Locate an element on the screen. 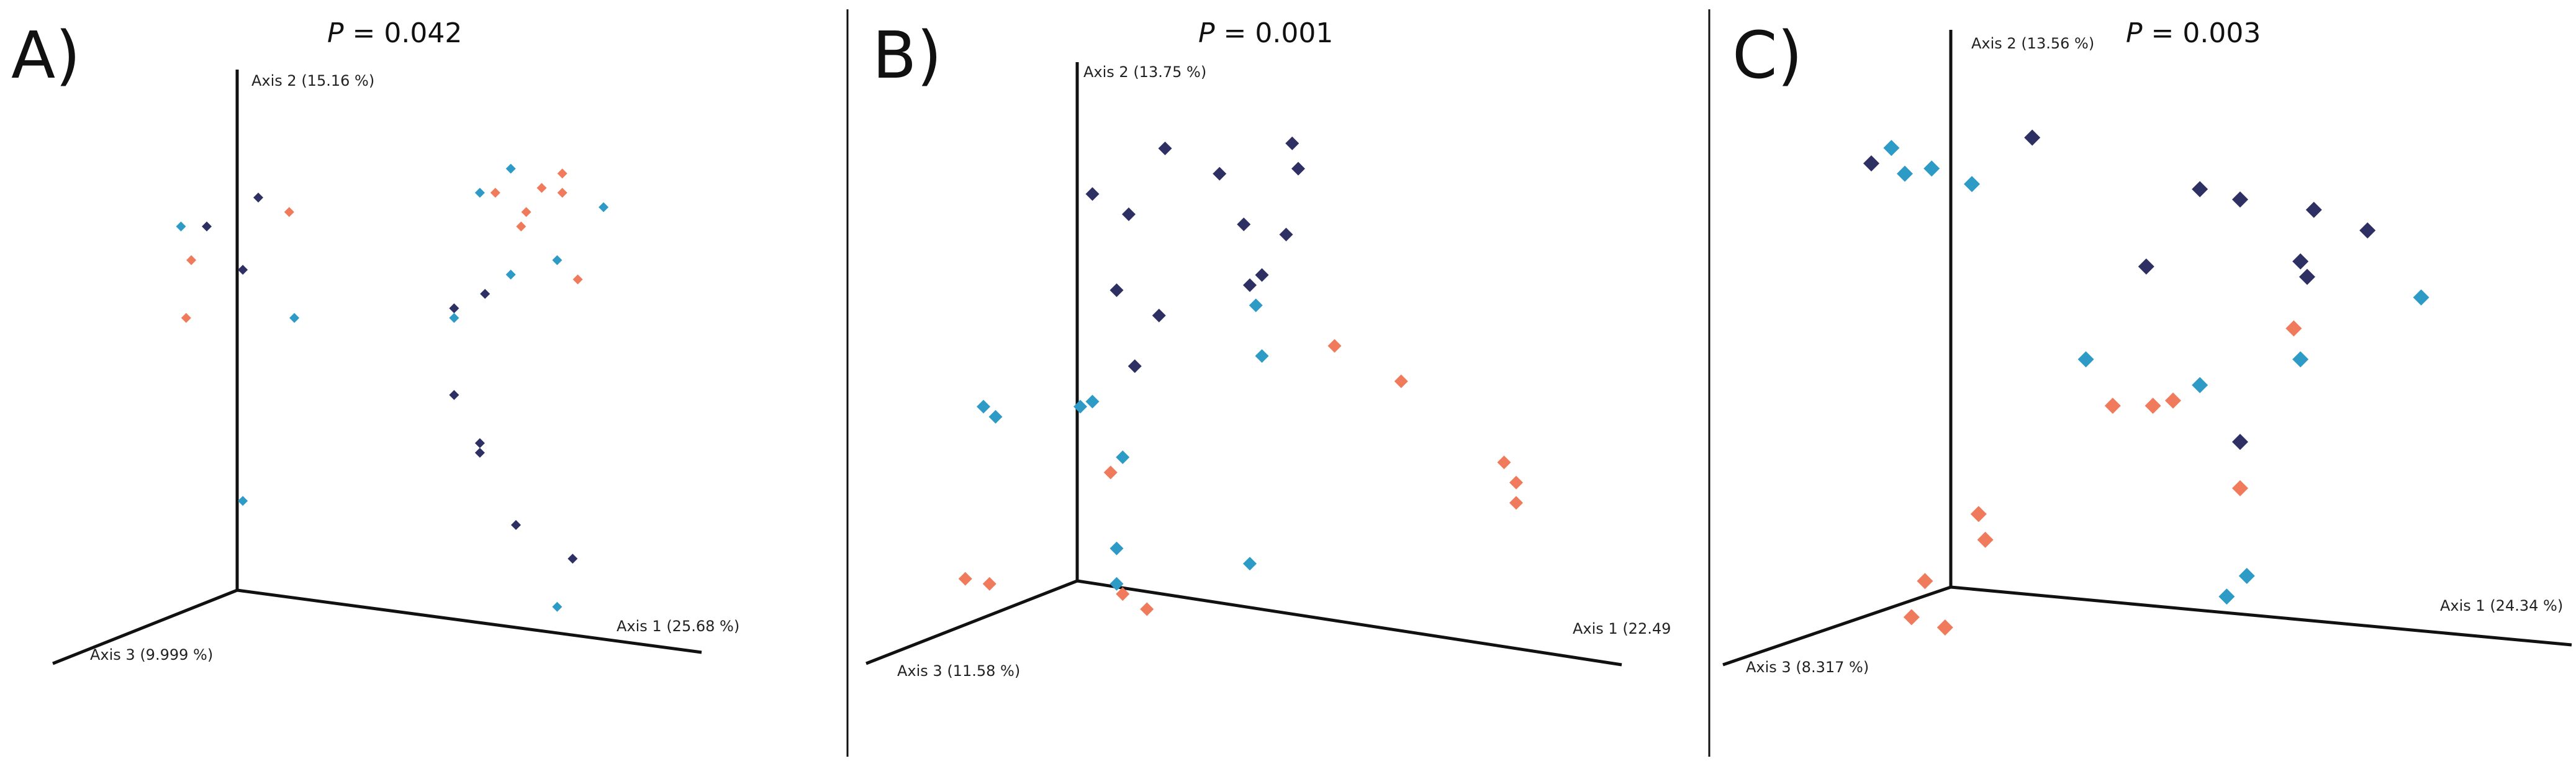  axis-2-label: Axis 2 (13.75 %) is located at coordinates (1144, 72).